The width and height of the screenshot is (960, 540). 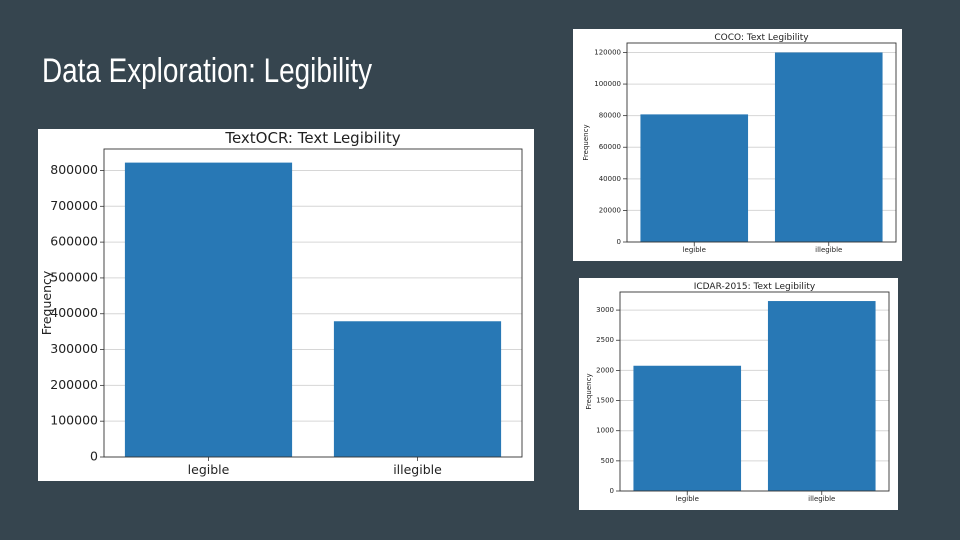 I want to click on textocr-xtick-label: illegible, so click(x=417, y=469).